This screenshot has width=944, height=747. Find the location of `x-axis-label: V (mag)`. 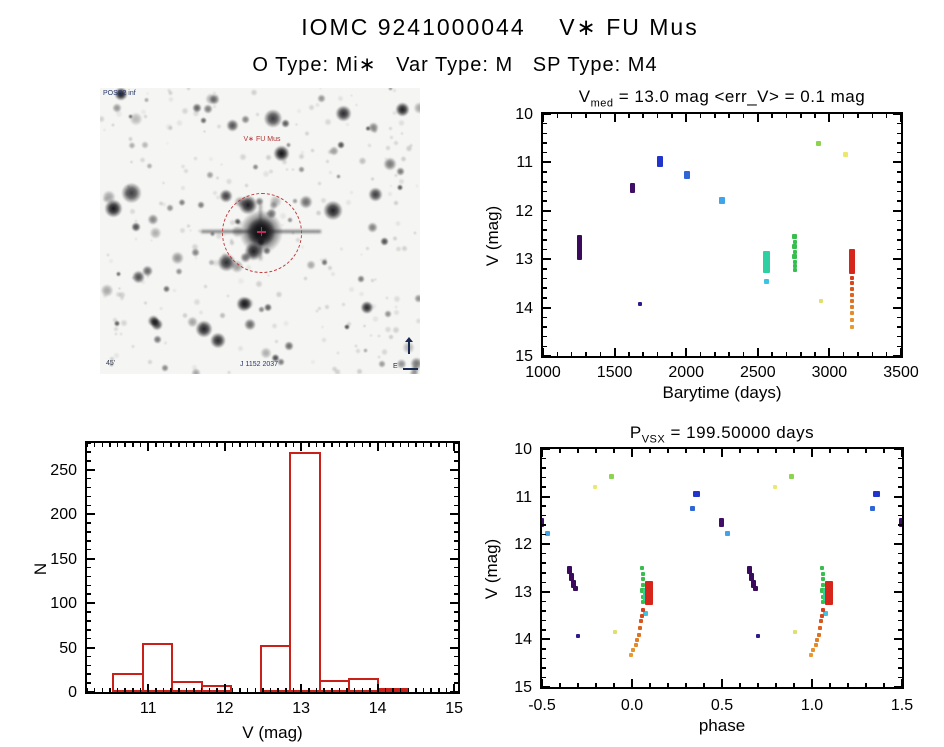

x-axis-label: V (mag) is located at coordinates (272, 732).